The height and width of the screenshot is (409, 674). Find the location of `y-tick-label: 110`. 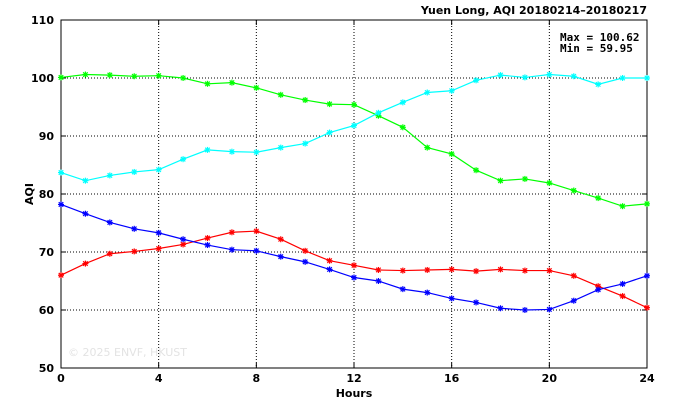

y-tick-label: 110 is located at coordinates (42, 20).